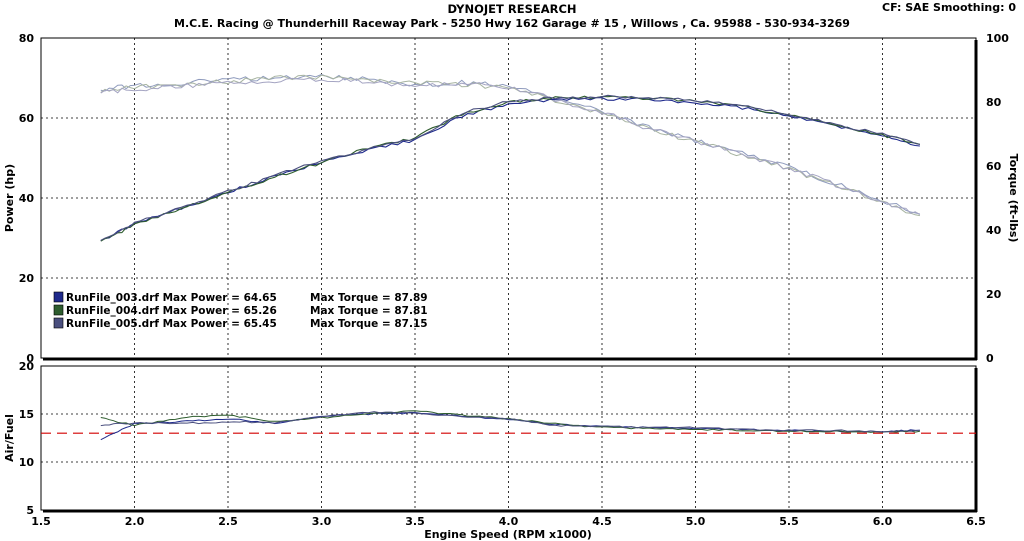 The image size is (1024, 541). Describe the element at coordinates (994, 102) in the screenshot. I see `torque-tick-label: 80` at that location.